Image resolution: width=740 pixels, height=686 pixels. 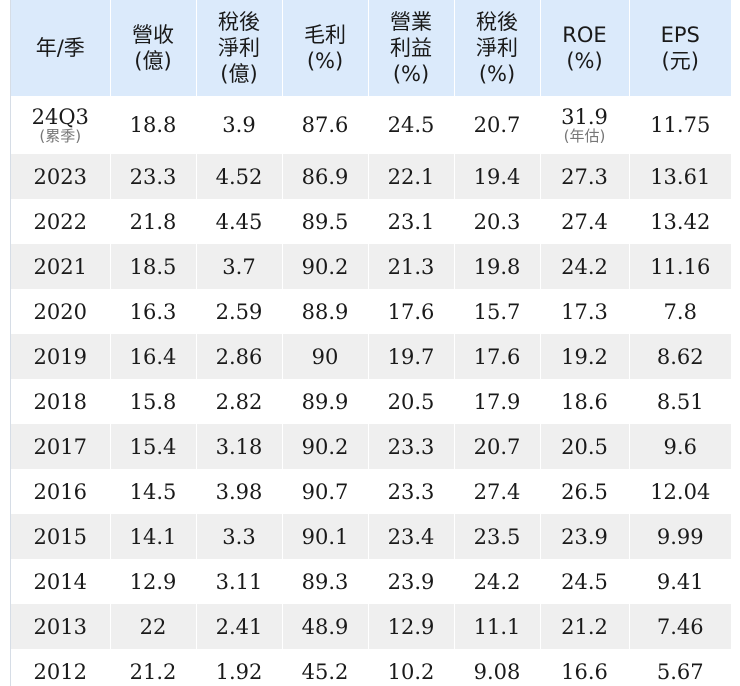 What do you see at coordinates (371, 536) in the screenshot?
I see `table-row: 2015 14.1 3.3 90.1 23.4 23.5 23.9 9.99` at bounding box center [371, 536].